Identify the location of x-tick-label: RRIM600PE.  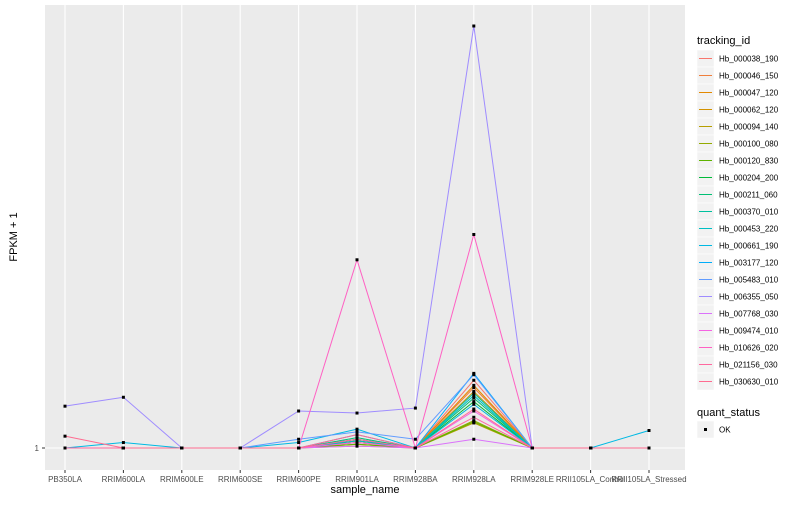
(298, 479).